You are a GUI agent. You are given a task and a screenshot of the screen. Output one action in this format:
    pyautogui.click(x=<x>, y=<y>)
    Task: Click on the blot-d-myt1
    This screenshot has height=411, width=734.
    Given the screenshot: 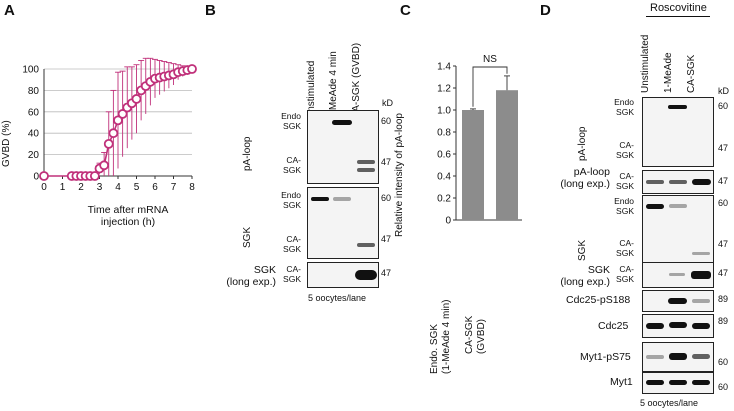 What is the action you would take?
    pyautogui.click(x=678, y=383)
    